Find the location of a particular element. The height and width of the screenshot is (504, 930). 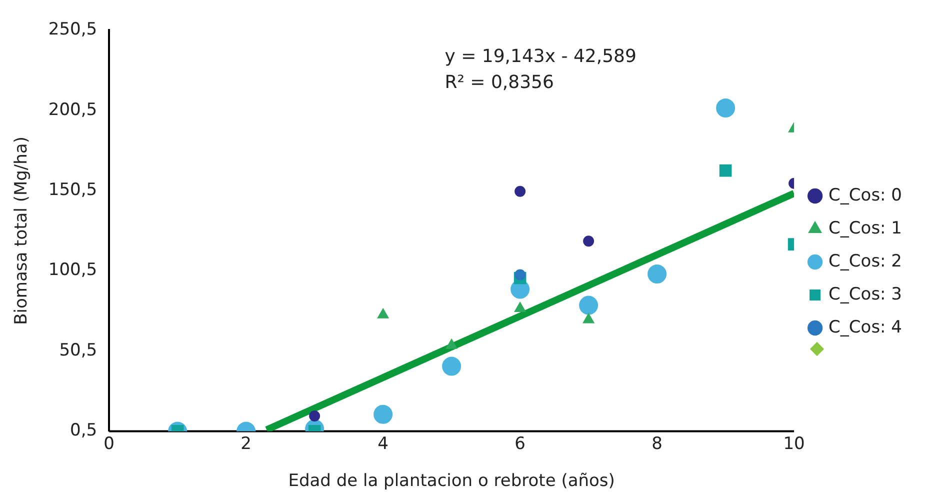

x-tick-label: 8 is located at coordinates (657, 444).